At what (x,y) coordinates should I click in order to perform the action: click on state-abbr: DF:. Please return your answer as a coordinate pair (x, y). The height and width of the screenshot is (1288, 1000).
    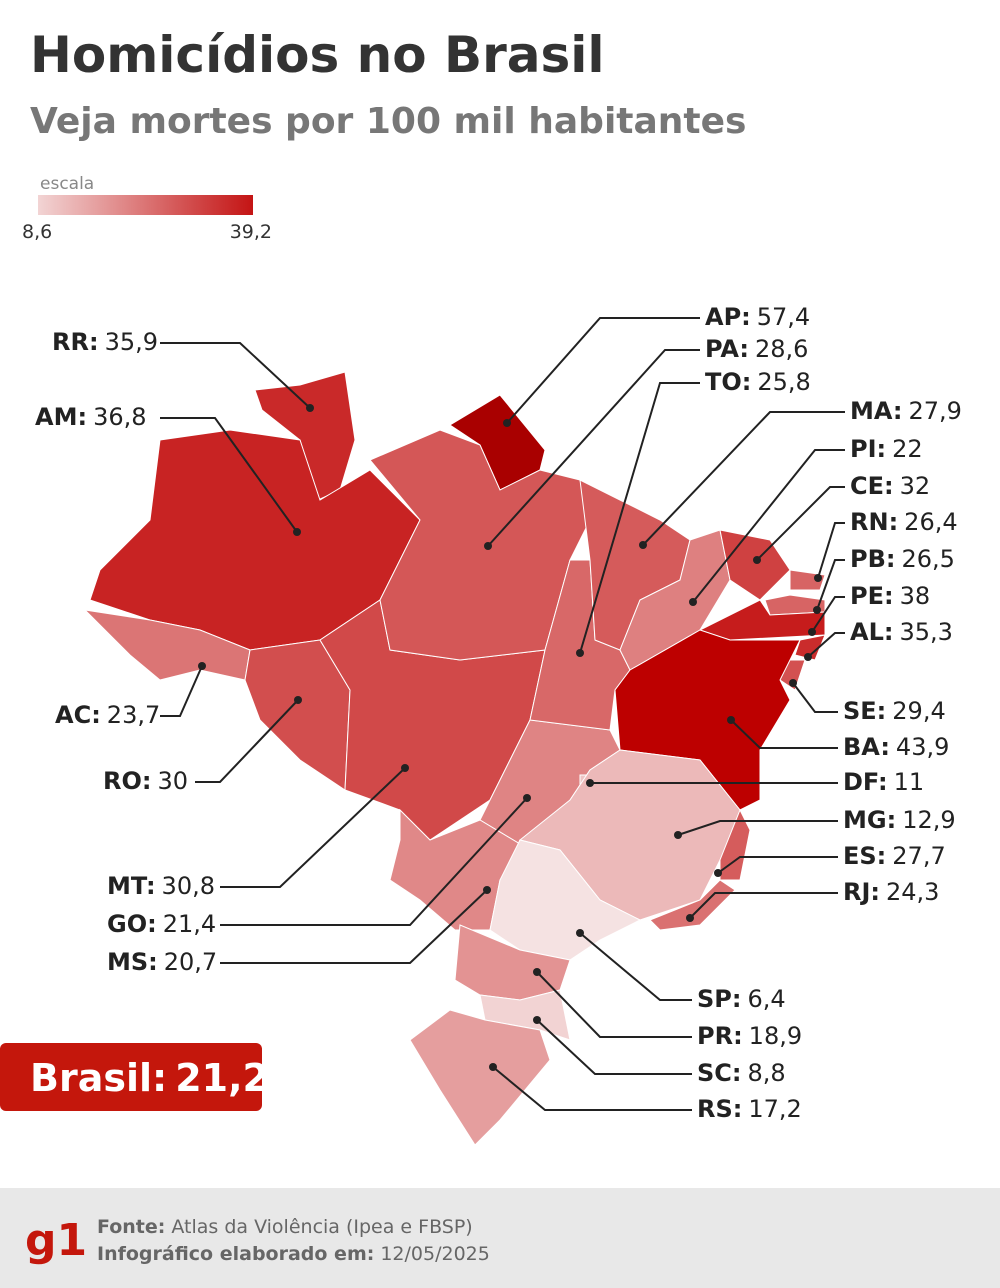
    Looking at the image, I should click on (865, 782).